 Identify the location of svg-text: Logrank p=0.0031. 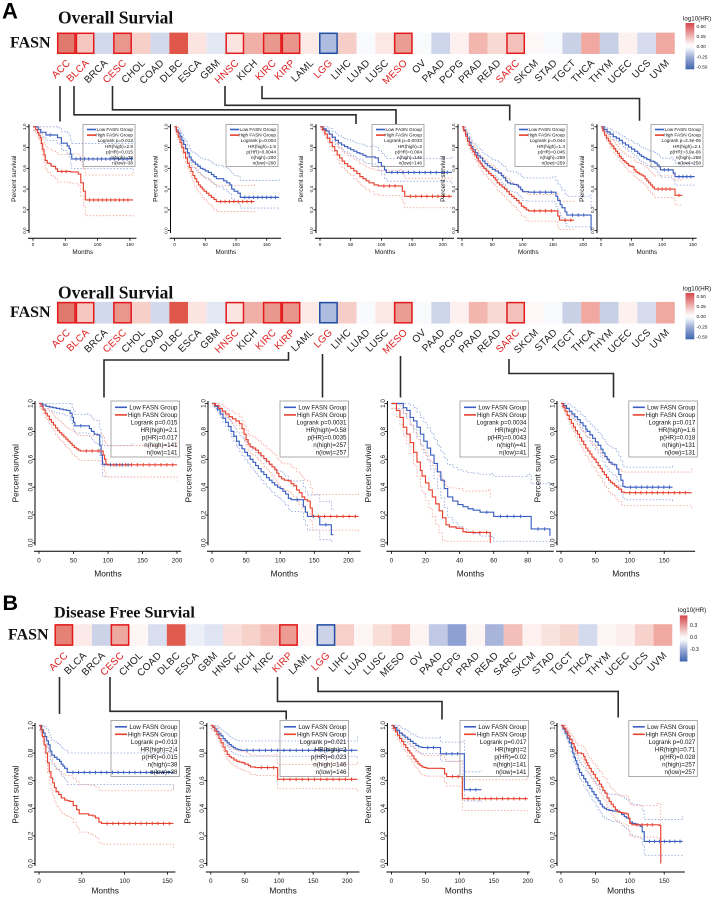
(321, 423).